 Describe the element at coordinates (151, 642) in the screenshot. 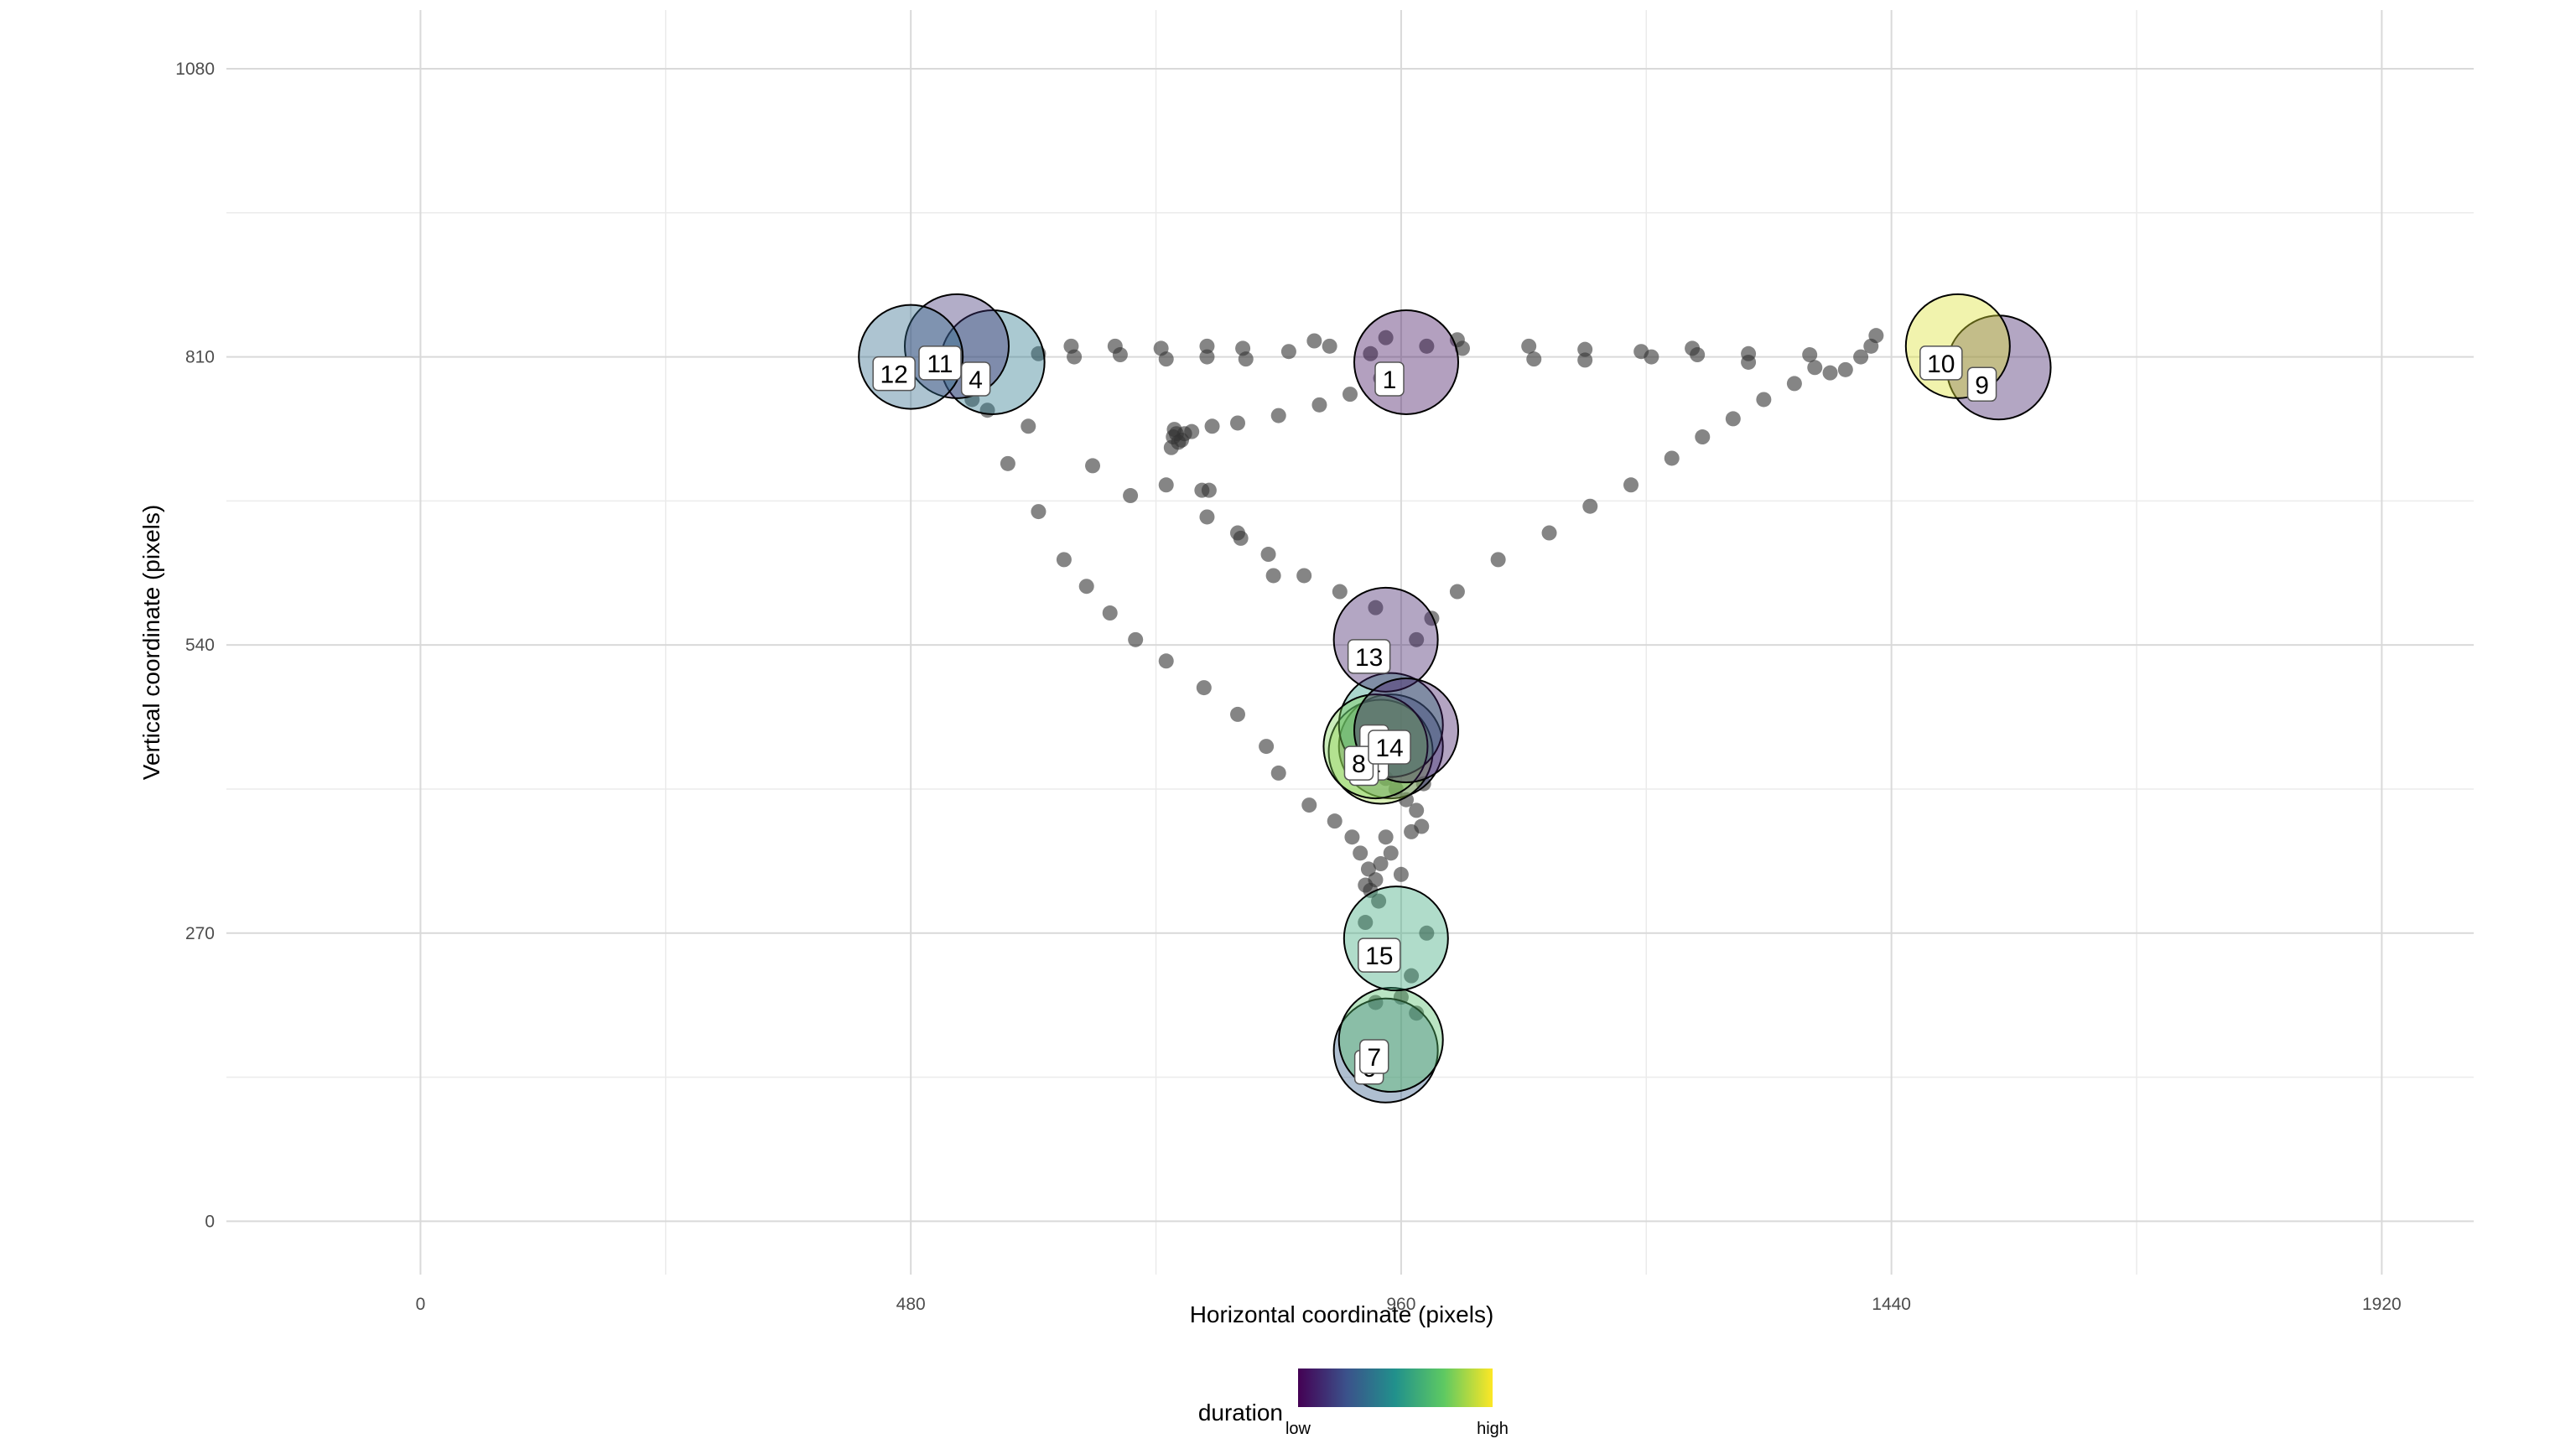

I see `y-axis-title: Vertical coordinate (pixels)` at that location.